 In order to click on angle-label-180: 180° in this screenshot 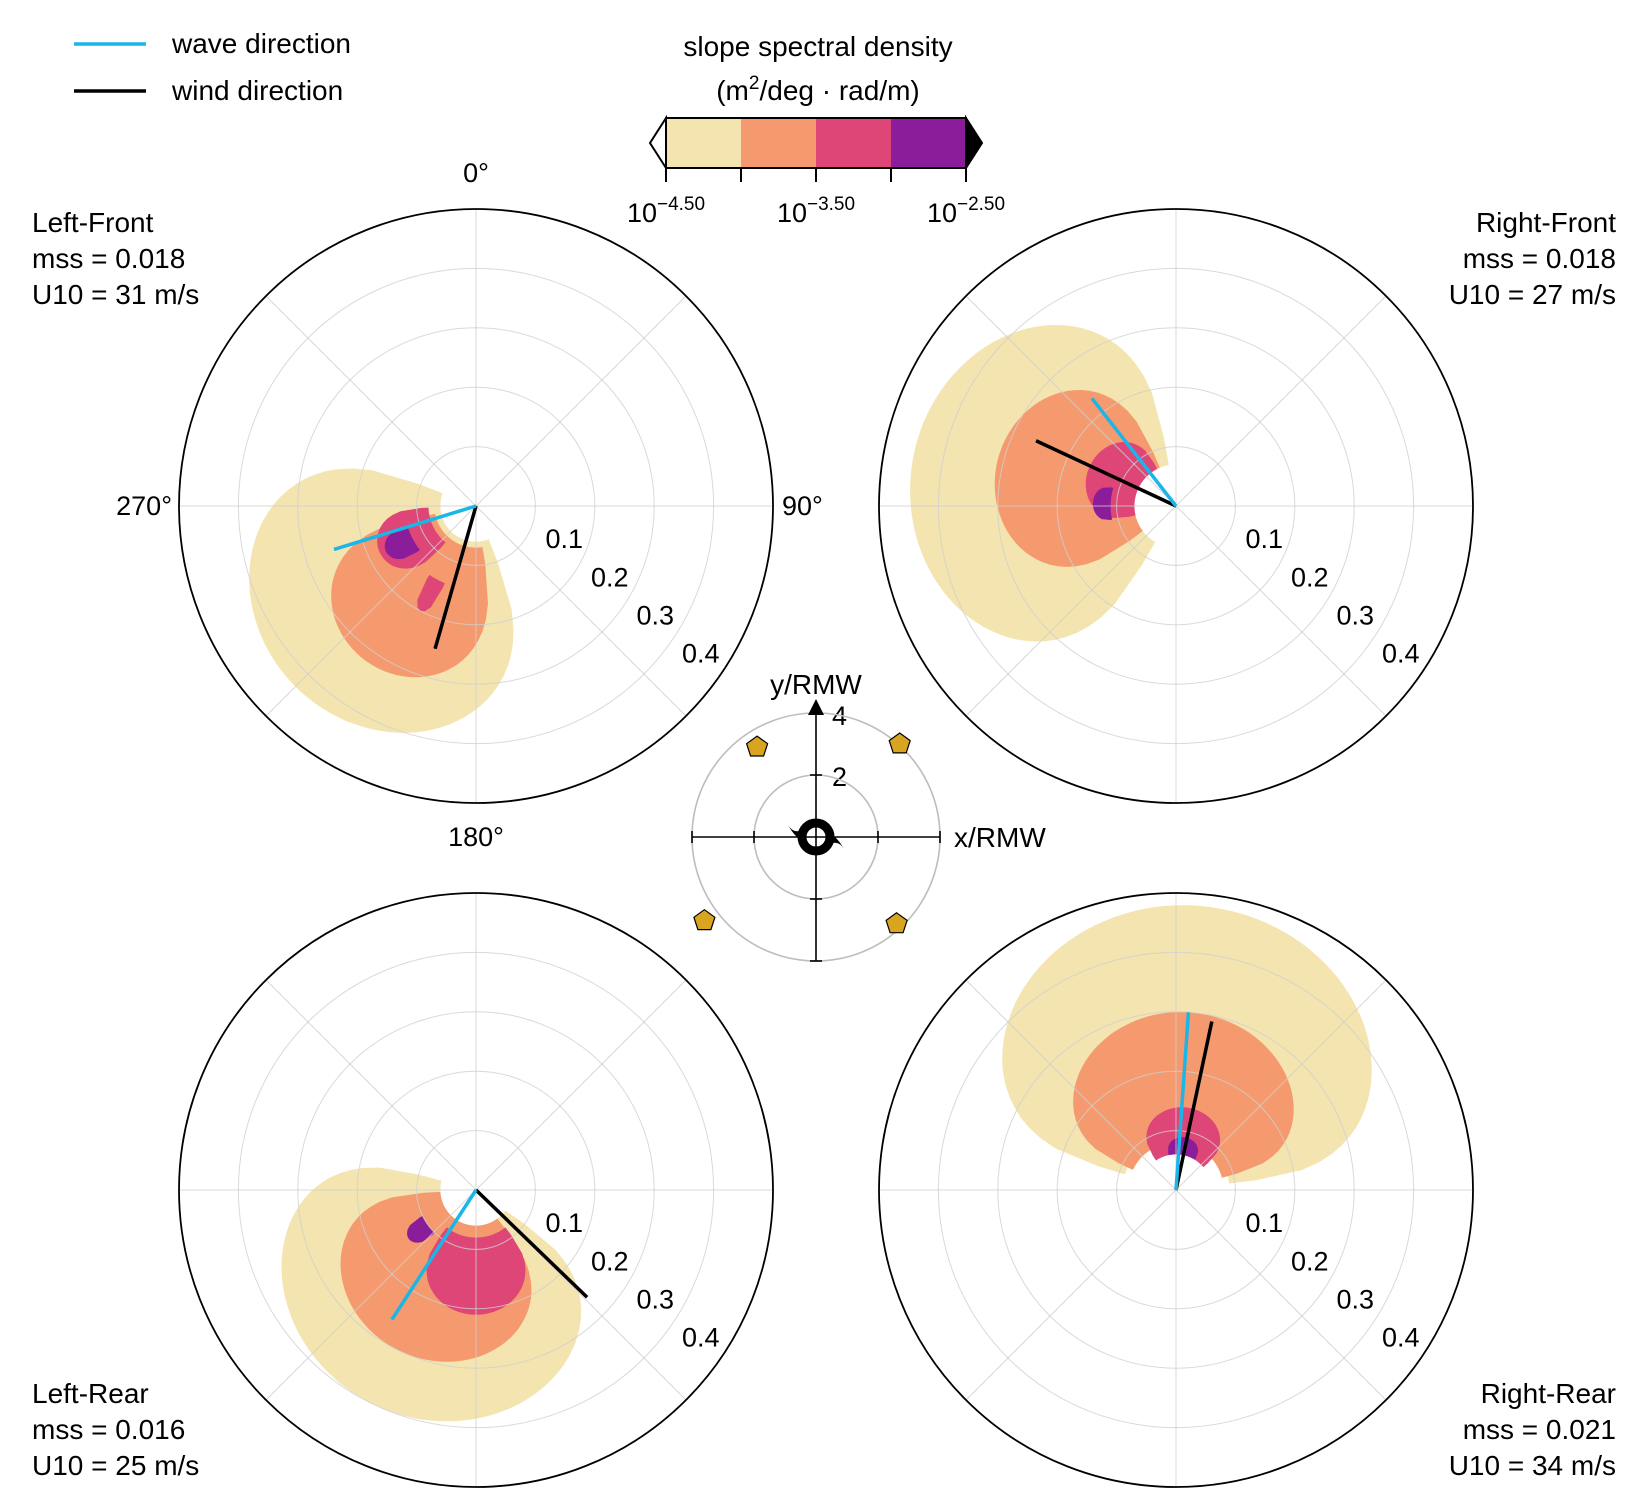, I will do `click(476, 837)`.